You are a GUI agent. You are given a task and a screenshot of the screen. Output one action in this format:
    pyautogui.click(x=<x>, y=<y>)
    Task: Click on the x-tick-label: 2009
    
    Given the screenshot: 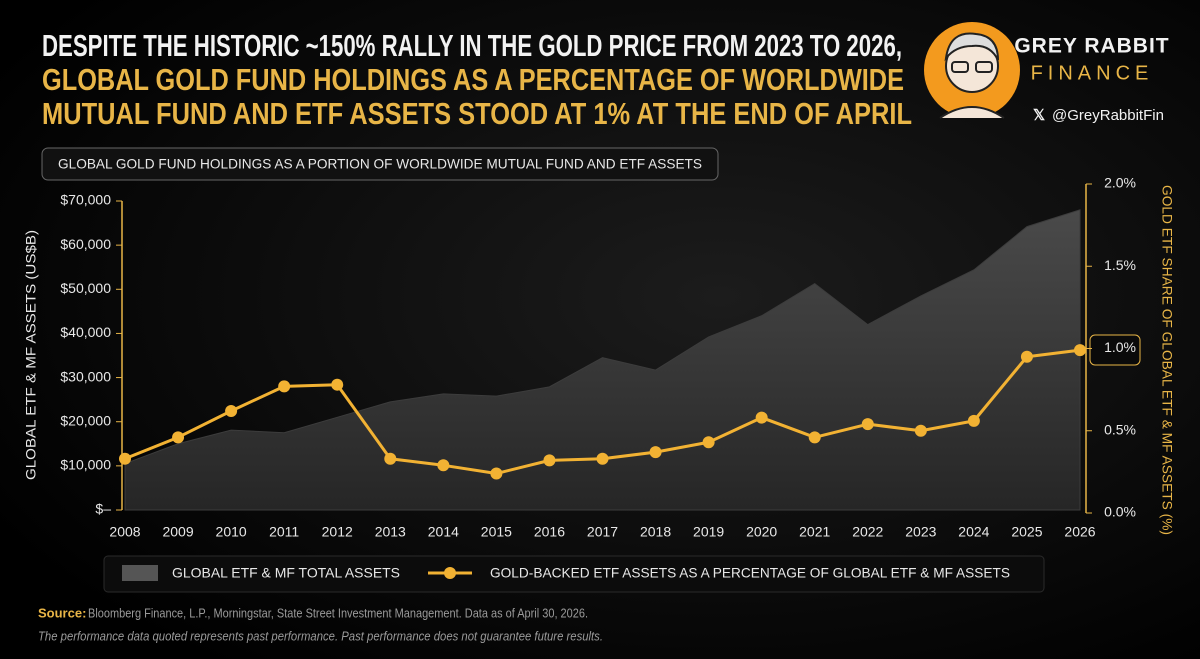 What is the action you would take?
    pyautogui.click(x=177, y=532)
    